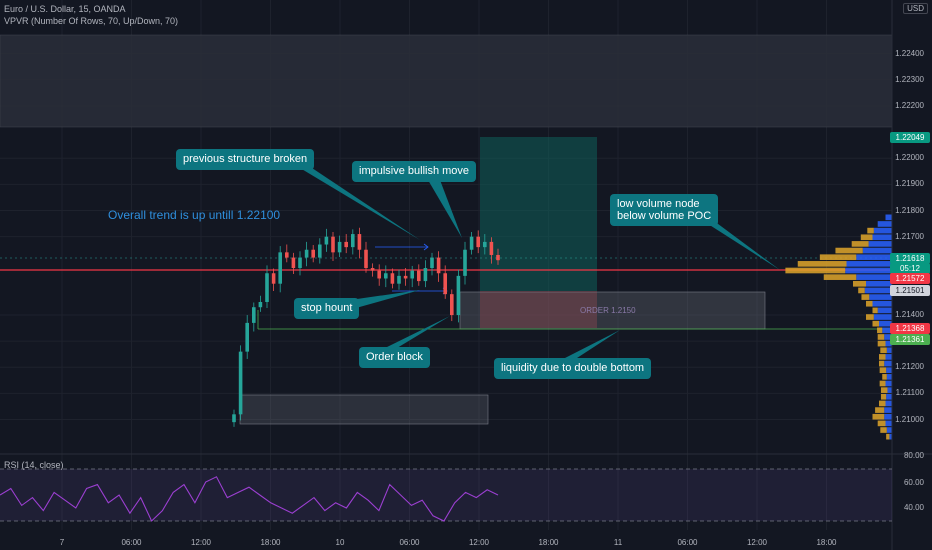  Describe the element at coordinates (909, 106) in the screenshot. I see `price-tick: 1.22200` at that location.